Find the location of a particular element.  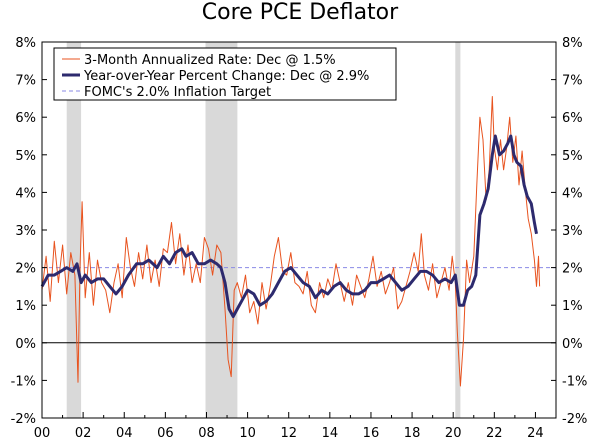

y-tick-labels-left: -2% -1% 0% 1% 2% 3% 4% 5% 6% 7% 8% is located at coordinates (23, 231).